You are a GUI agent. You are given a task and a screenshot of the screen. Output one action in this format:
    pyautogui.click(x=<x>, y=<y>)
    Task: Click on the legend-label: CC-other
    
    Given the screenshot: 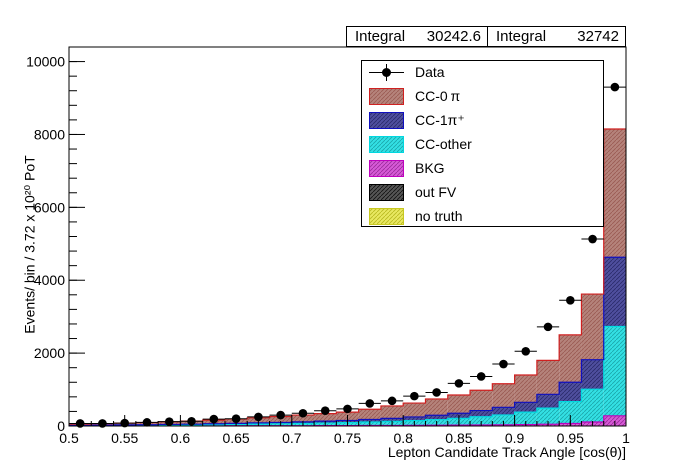 What is the action you would take?
    pyautogui.click(x=443, y=144)
    